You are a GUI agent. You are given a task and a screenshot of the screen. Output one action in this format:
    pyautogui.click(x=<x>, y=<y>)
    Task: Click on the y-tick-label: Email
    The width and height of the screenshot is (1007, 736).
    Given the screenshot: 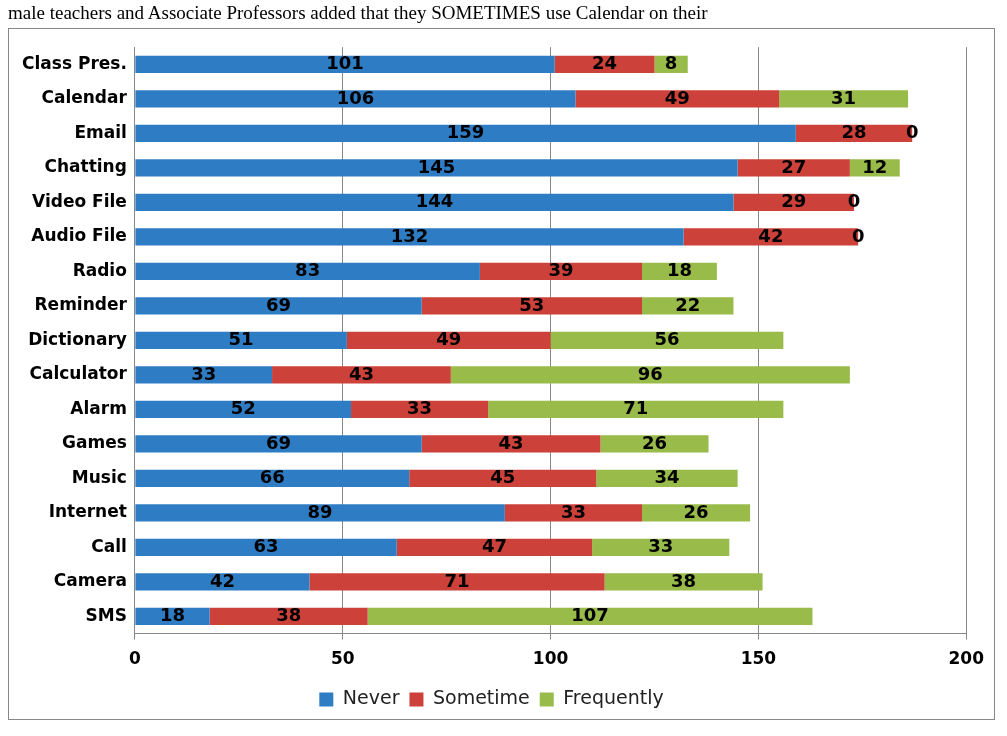 What is the action you would take?
    pyautogui.click(x=100, y=131)
    